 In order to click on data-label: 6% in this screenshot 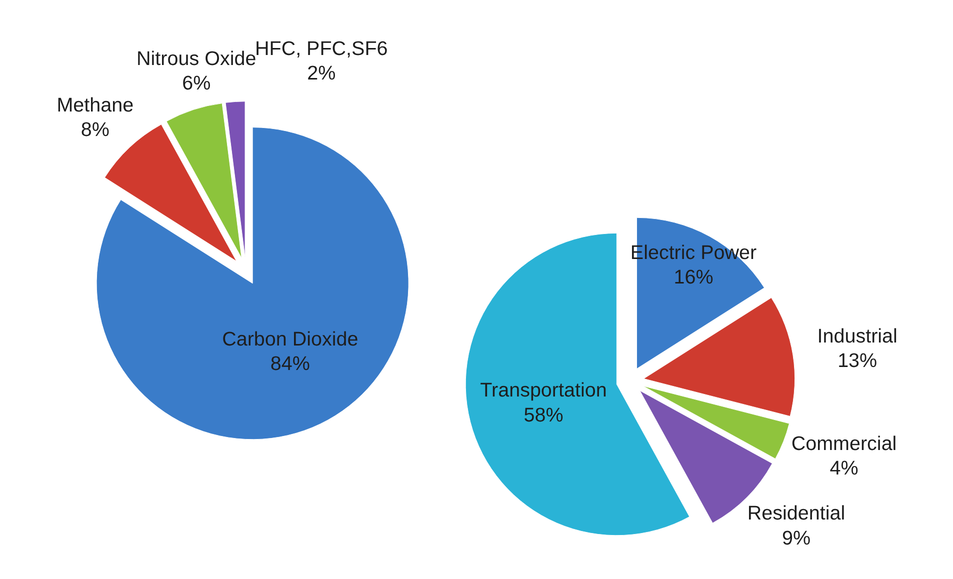, I will do `click(196, 83)`.